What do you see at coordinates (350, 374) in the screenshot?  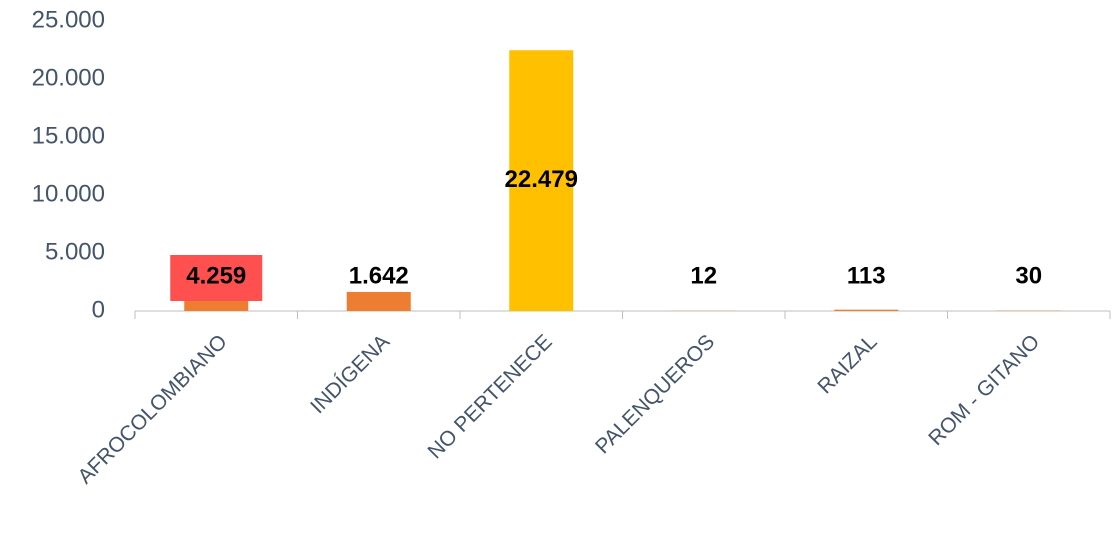 I see `x-tick-label: INDÍGENA` at bounding box center [350, 374].